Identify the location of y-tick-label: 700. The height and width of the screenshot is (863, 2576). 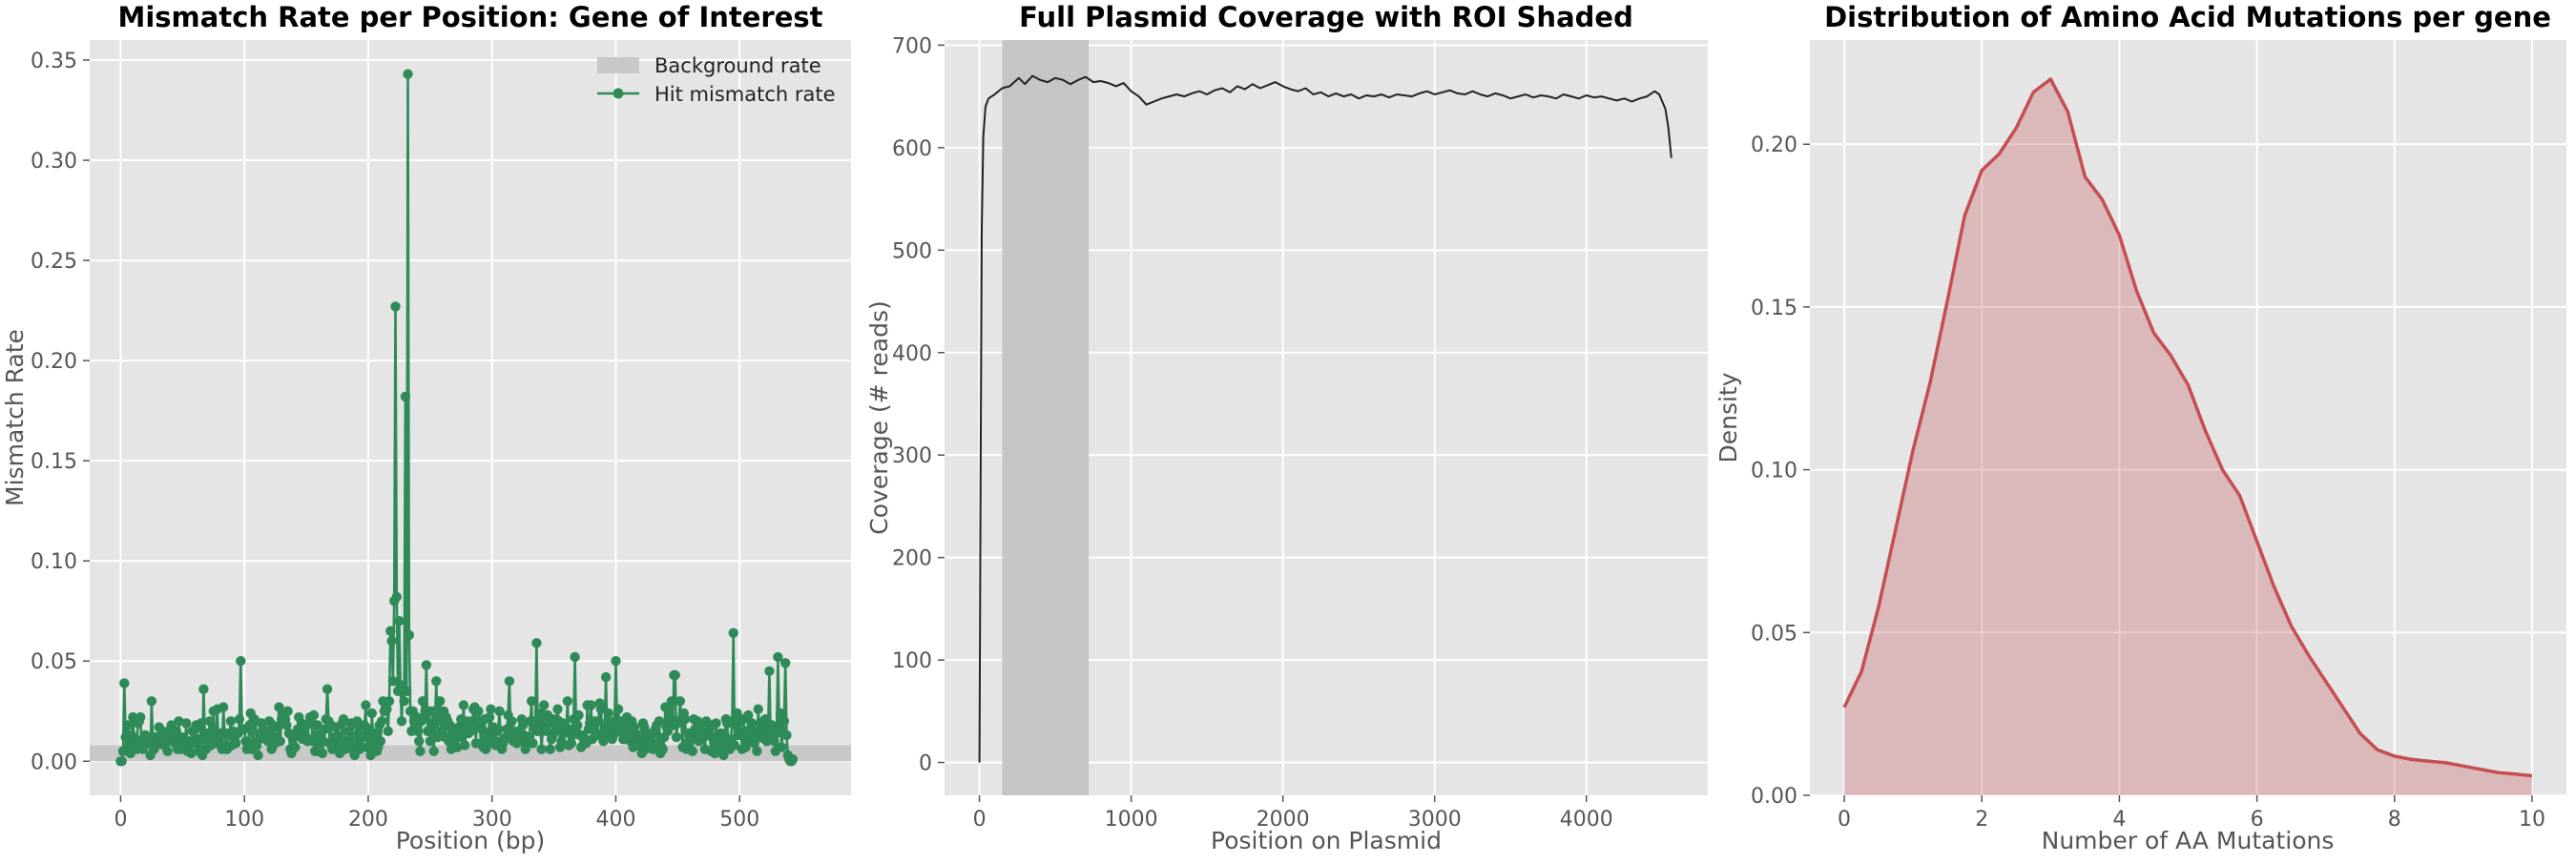
(912, 46).